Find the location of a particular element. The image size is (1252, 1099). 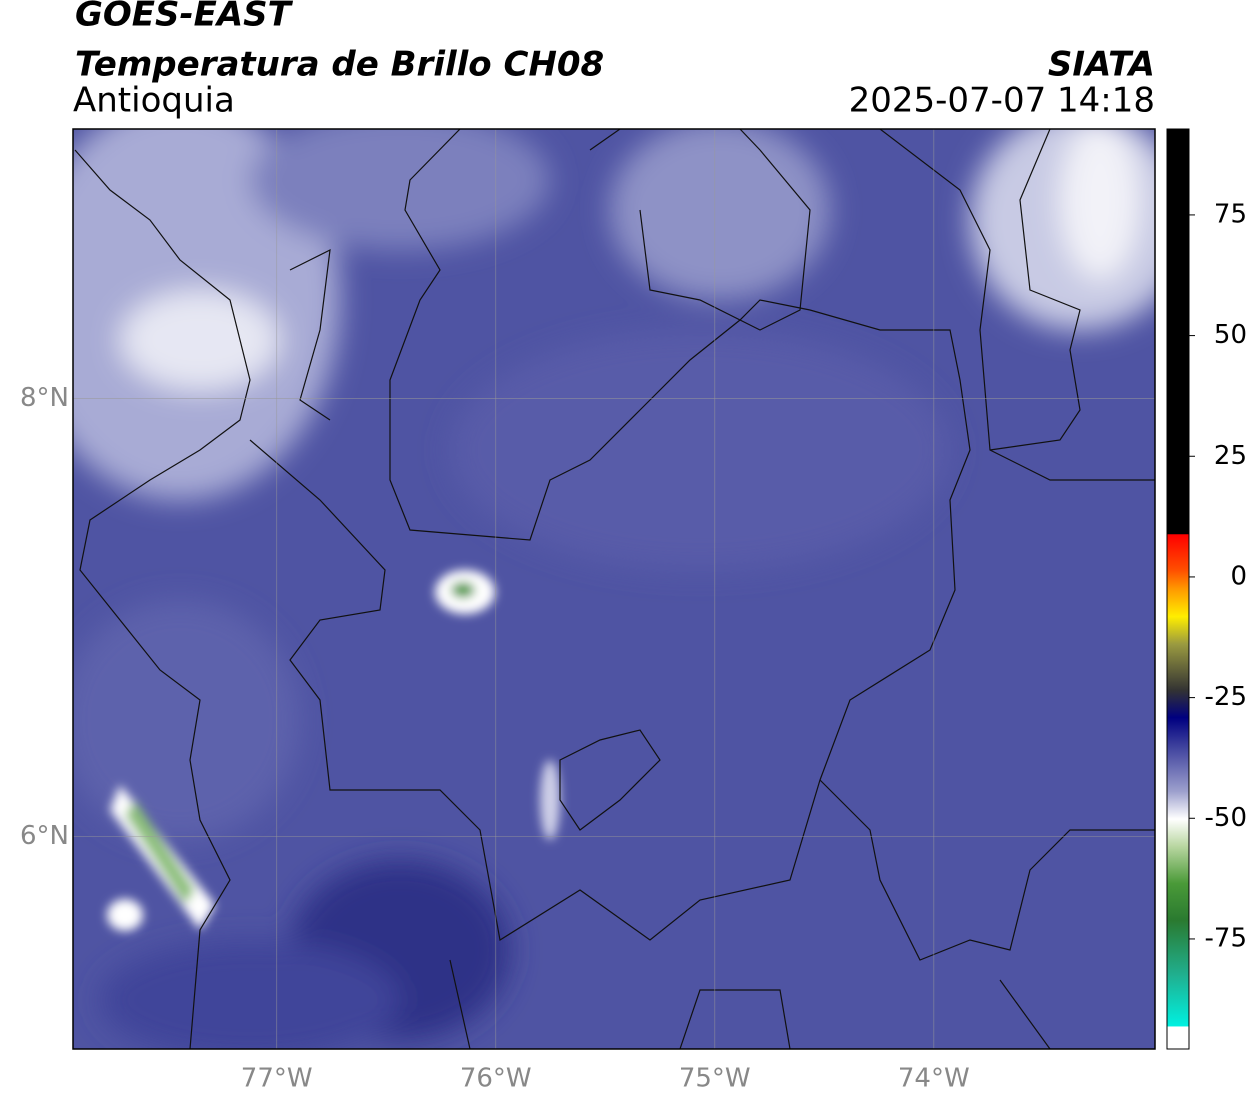

colorbar-tick-label: -50 is located at coordinates (1226, 818).